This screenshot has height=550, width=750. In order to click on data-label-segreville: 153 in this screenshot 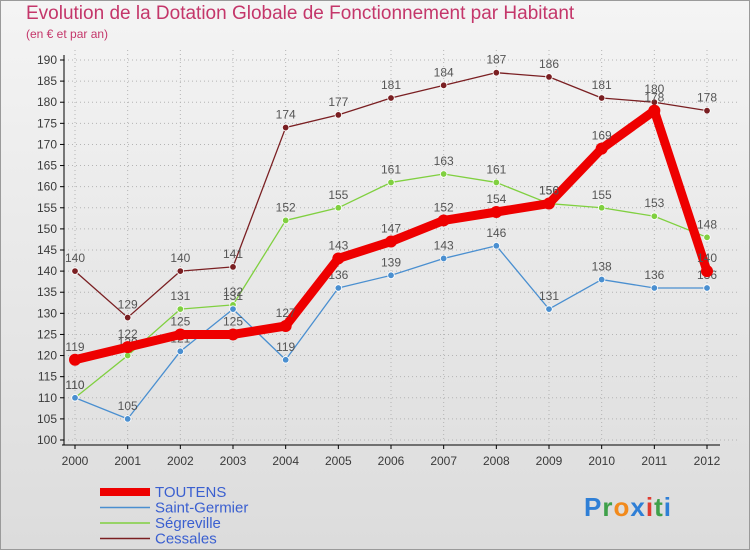, I will do `click(654, 203)`.